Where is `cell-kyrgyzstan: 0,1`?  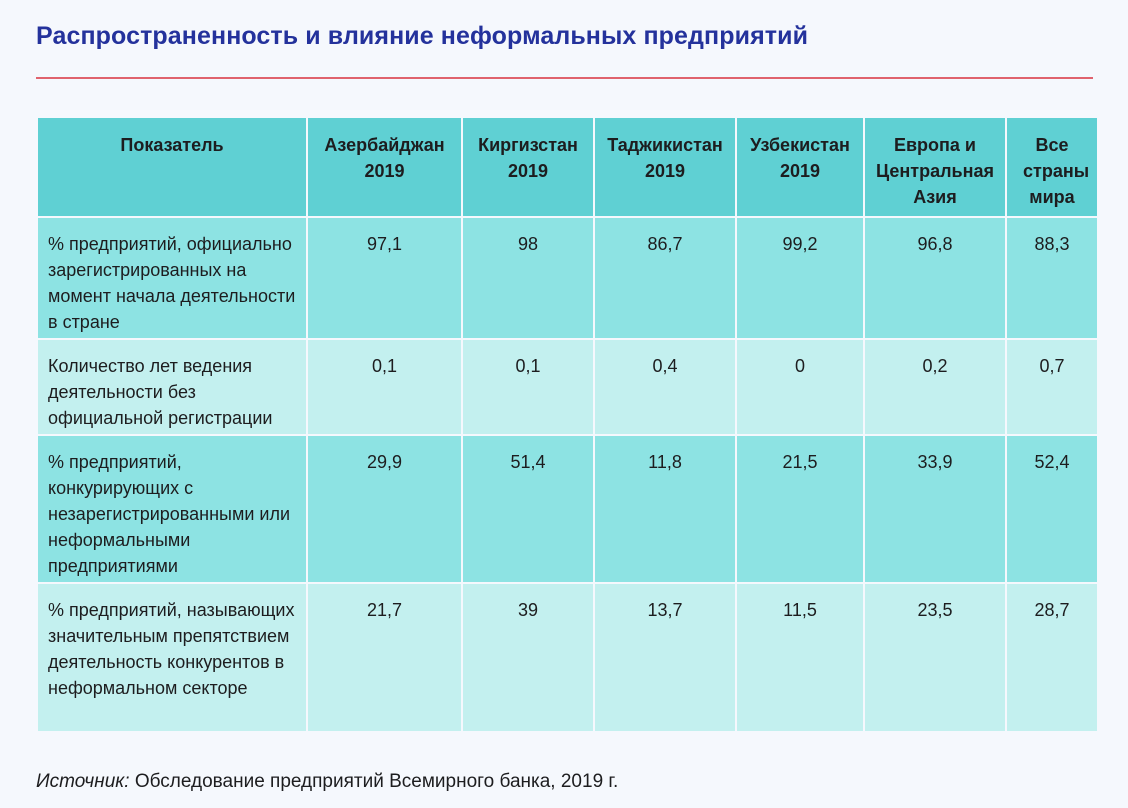 cell-kyrgyzstan: 0,1 is located at coordinates (528, 387).